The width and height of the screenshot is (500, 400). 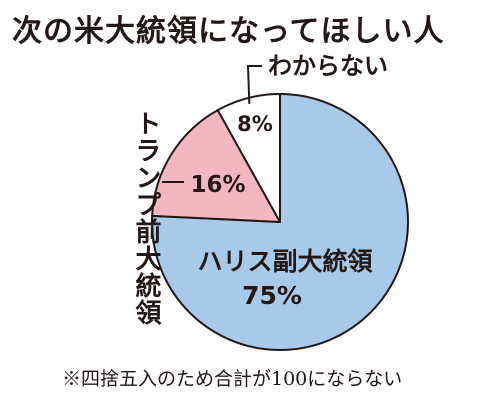 I want to click on slice-label-harris: ハリス副大統領, so click(x=285, y=261).